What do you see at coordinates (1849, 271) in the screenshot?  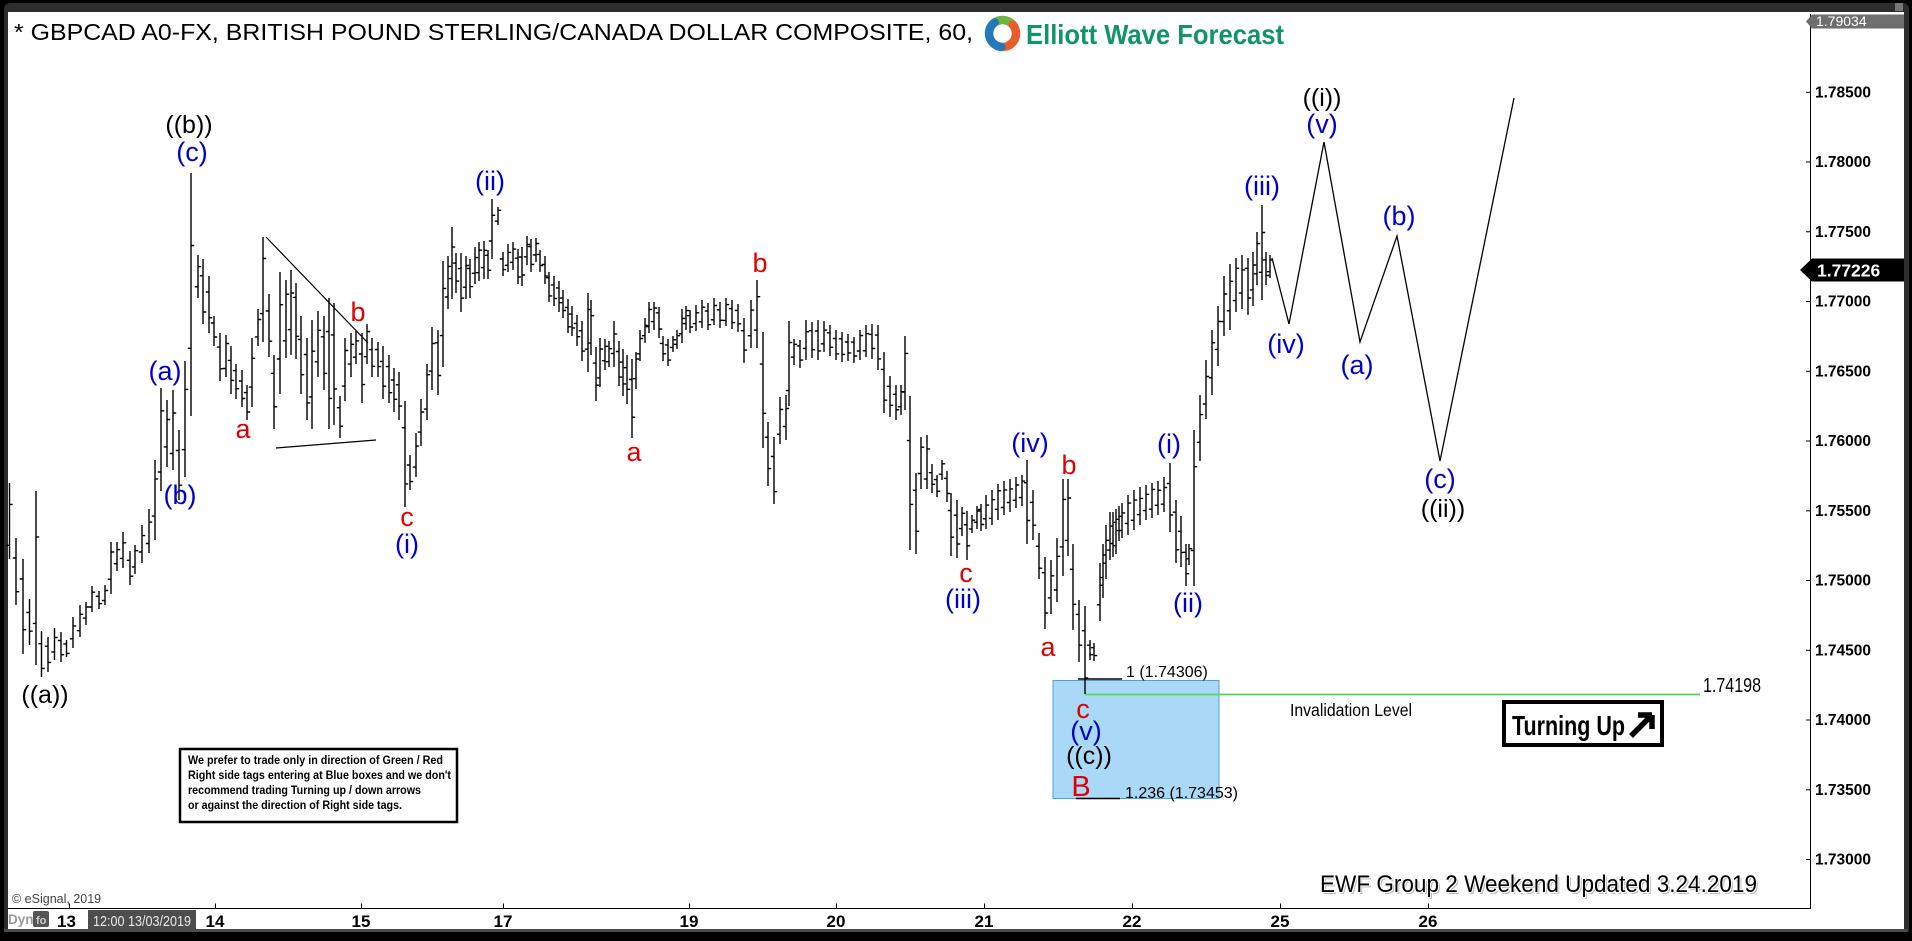 I see `svg-text: 1.77226` at bounding box center [1849, 271].